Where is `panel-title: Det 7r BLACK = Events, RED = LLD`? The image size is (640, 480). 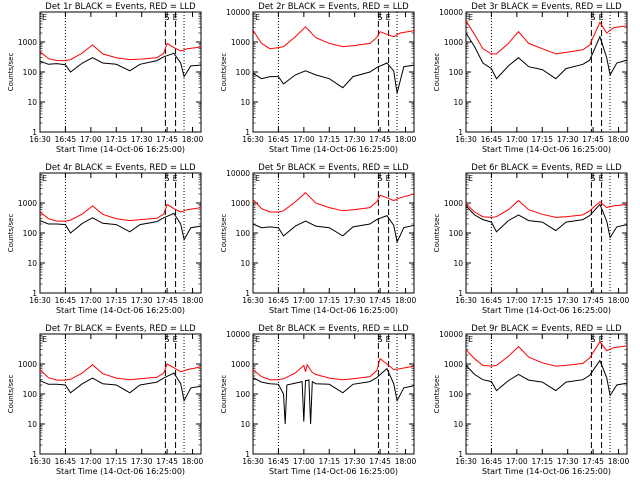 panel-title: Det 7r BLACK = Events, RED = LLD is located at coordinates (120, 329).